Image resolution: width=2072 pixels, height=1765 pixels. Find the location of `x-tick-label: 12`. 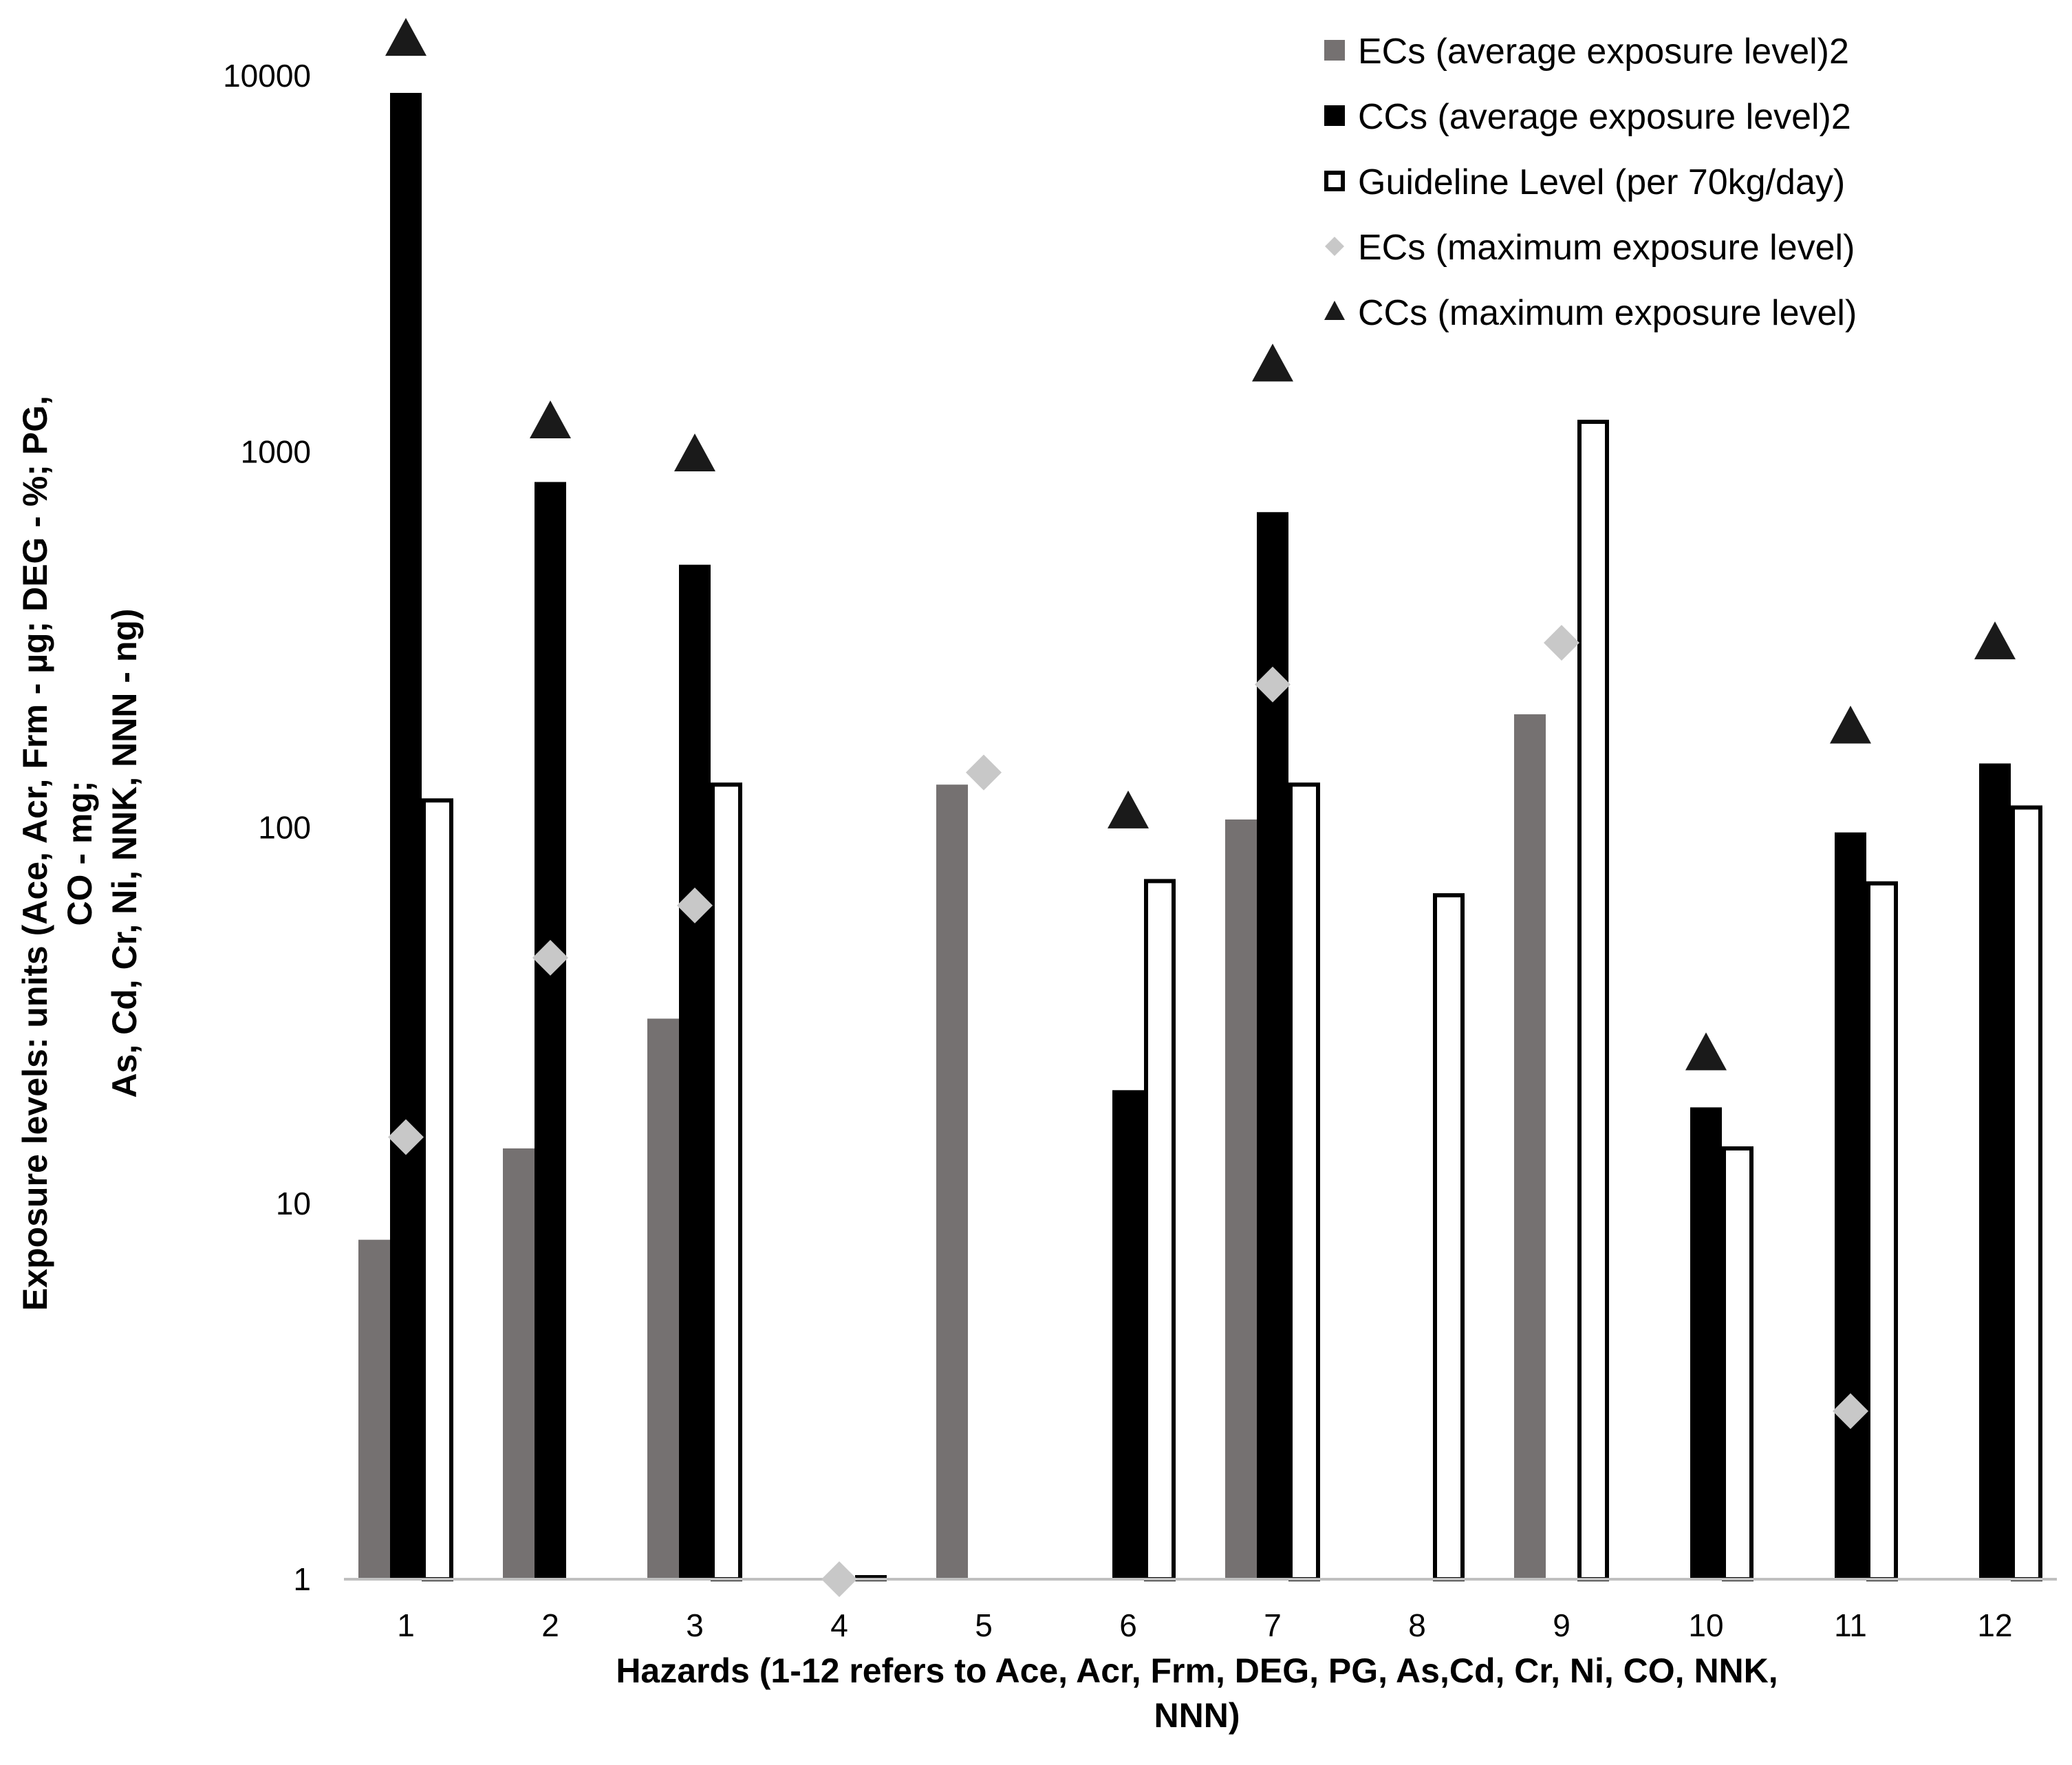

x-tick-label: 12 is located at coordinates (1995, 1625).